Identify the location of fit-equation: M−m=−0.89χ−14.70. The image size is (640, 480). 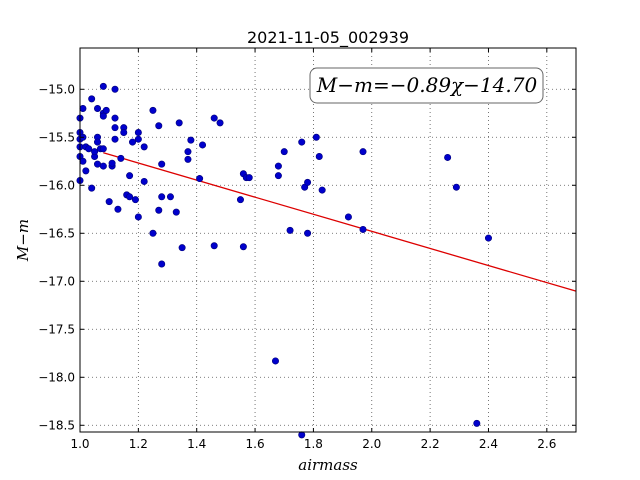
(427, 85).